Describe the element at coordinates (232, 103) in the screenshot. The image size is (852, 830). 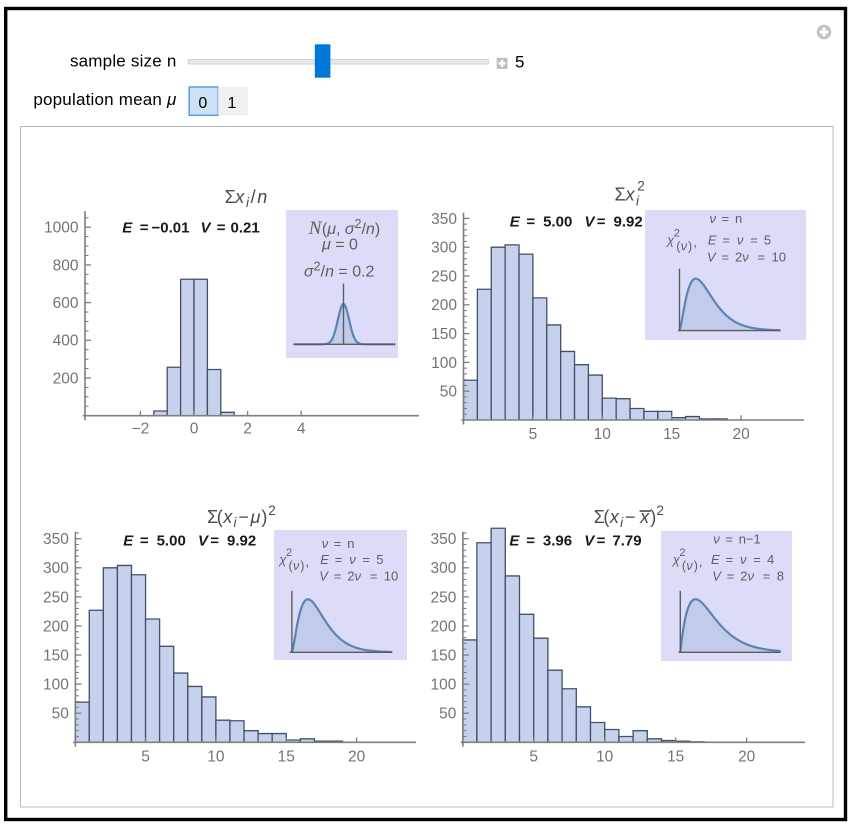
I see `svg-text: 1` at that location.